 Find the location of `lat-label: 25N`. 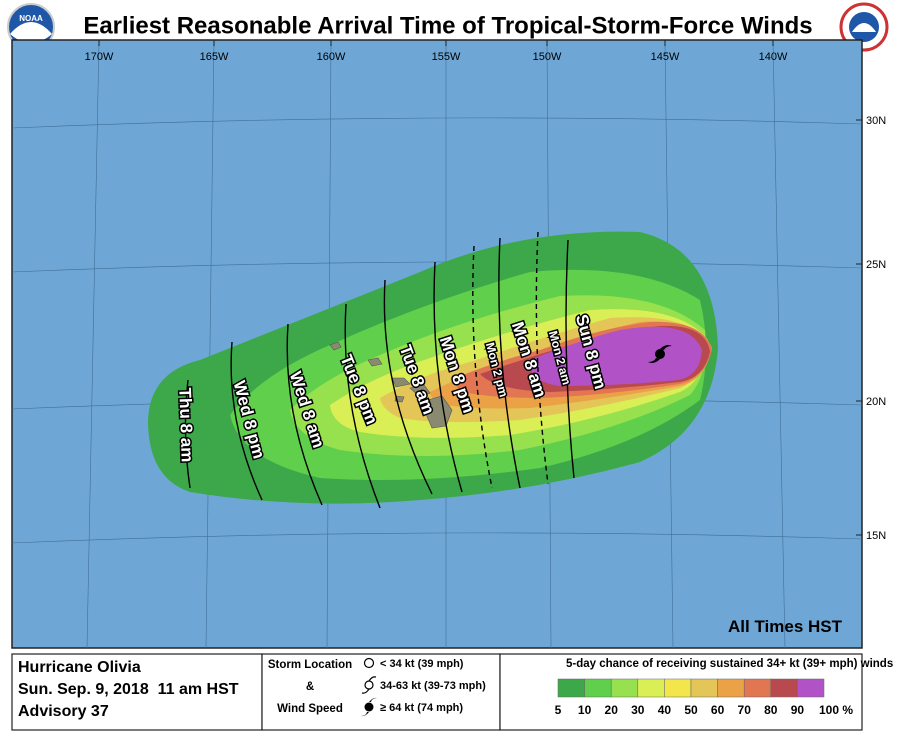

lat-label: 25N is located at coordinates (876, 265).